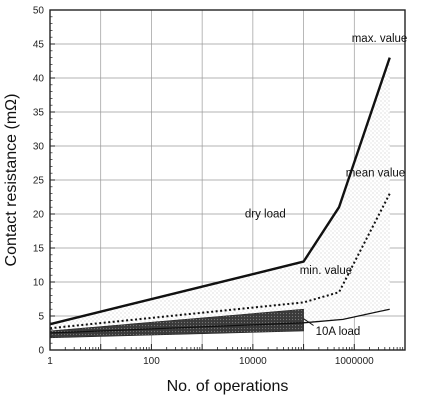 The image size is (431, 405). I want to click on annot-dry-load: dry load, so click(265, 214).